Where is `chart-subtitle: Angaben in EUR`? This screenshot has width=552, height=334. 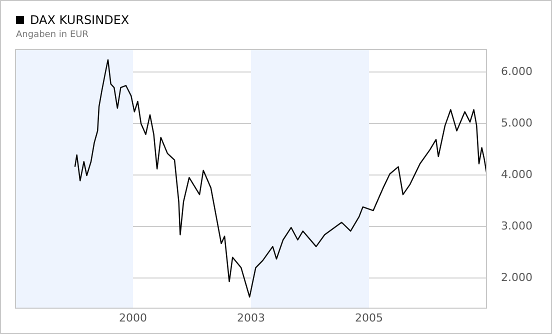 chart-subtitle: Angaben in EUR is located at coordinates (52, 35).